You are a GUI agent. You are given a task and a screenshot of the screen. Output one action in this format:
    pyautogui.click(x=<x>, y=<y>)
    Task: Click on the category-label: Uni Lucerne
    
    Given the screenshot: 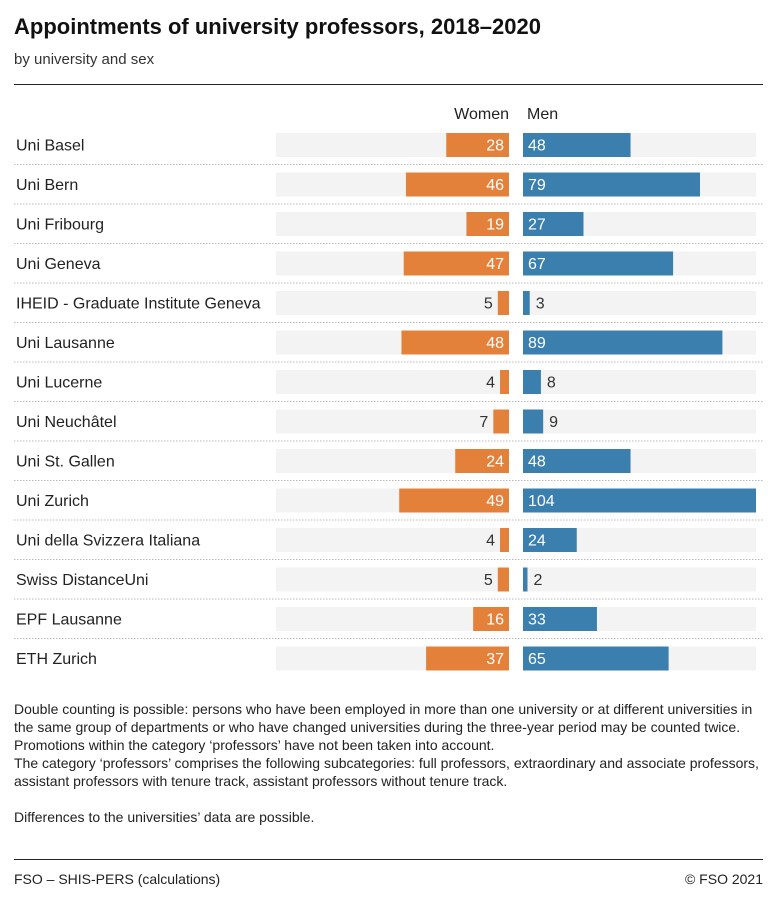 What is the action you would take?
    pyautogui.click(x=59, y=383)
    